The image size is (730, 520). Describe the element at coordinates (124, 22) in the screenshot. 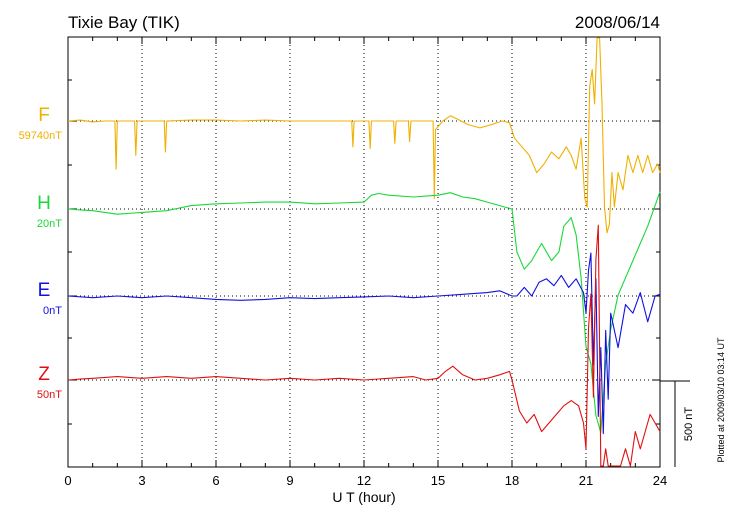

I see `chart-title: Tixie Bay (TIK)` at that location.